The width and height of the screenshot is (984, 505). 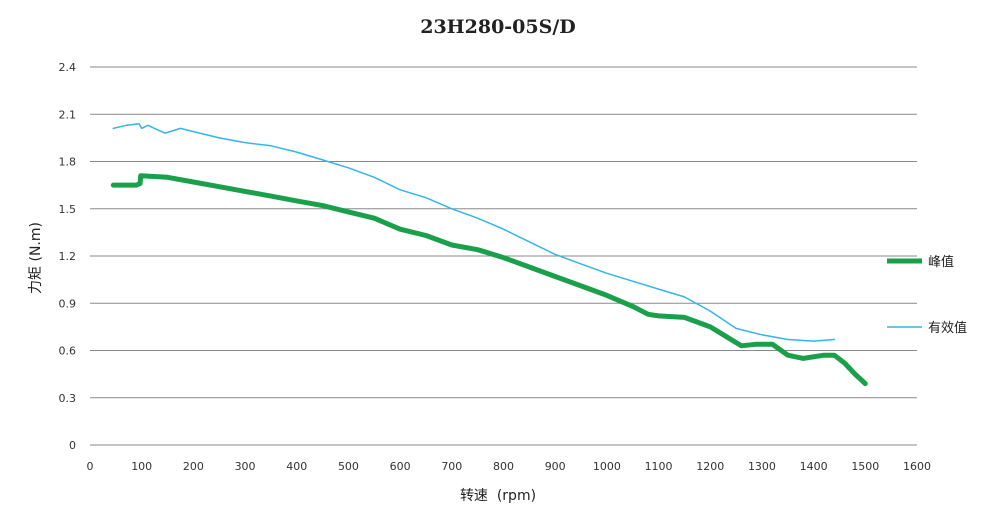 What do you see at coordinates (193, 466) in the screenshot?
I see `x-tick-label: 200` at bounding box center [193, 466].